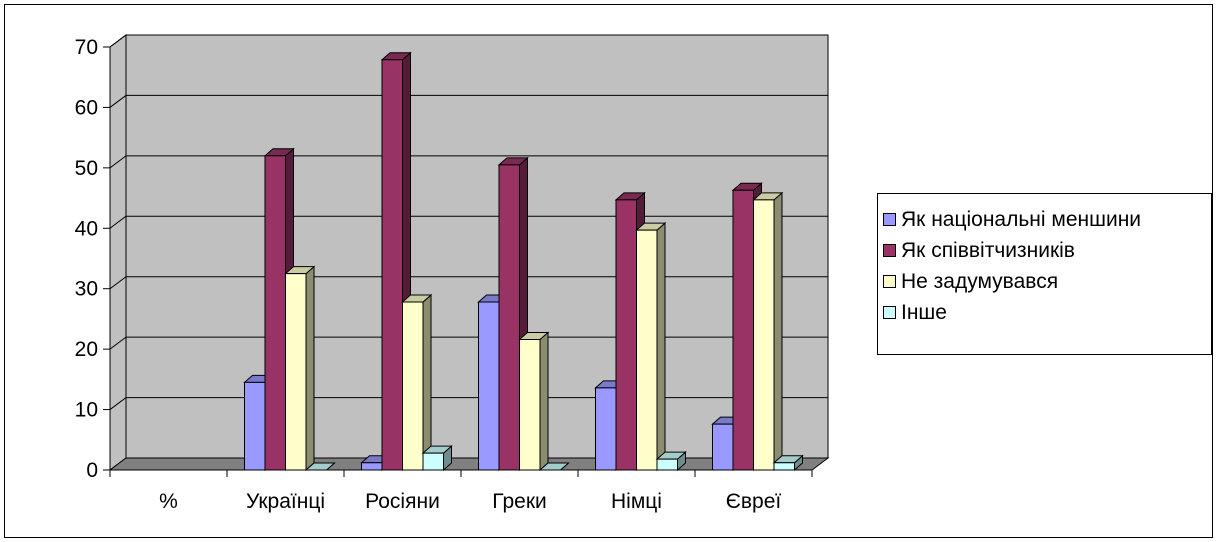 The image size is (1219, 542). Describe the element at coordinates (980, 281) in the screenshot. I see `legend-label-series-3: Не задумувався` at that location.